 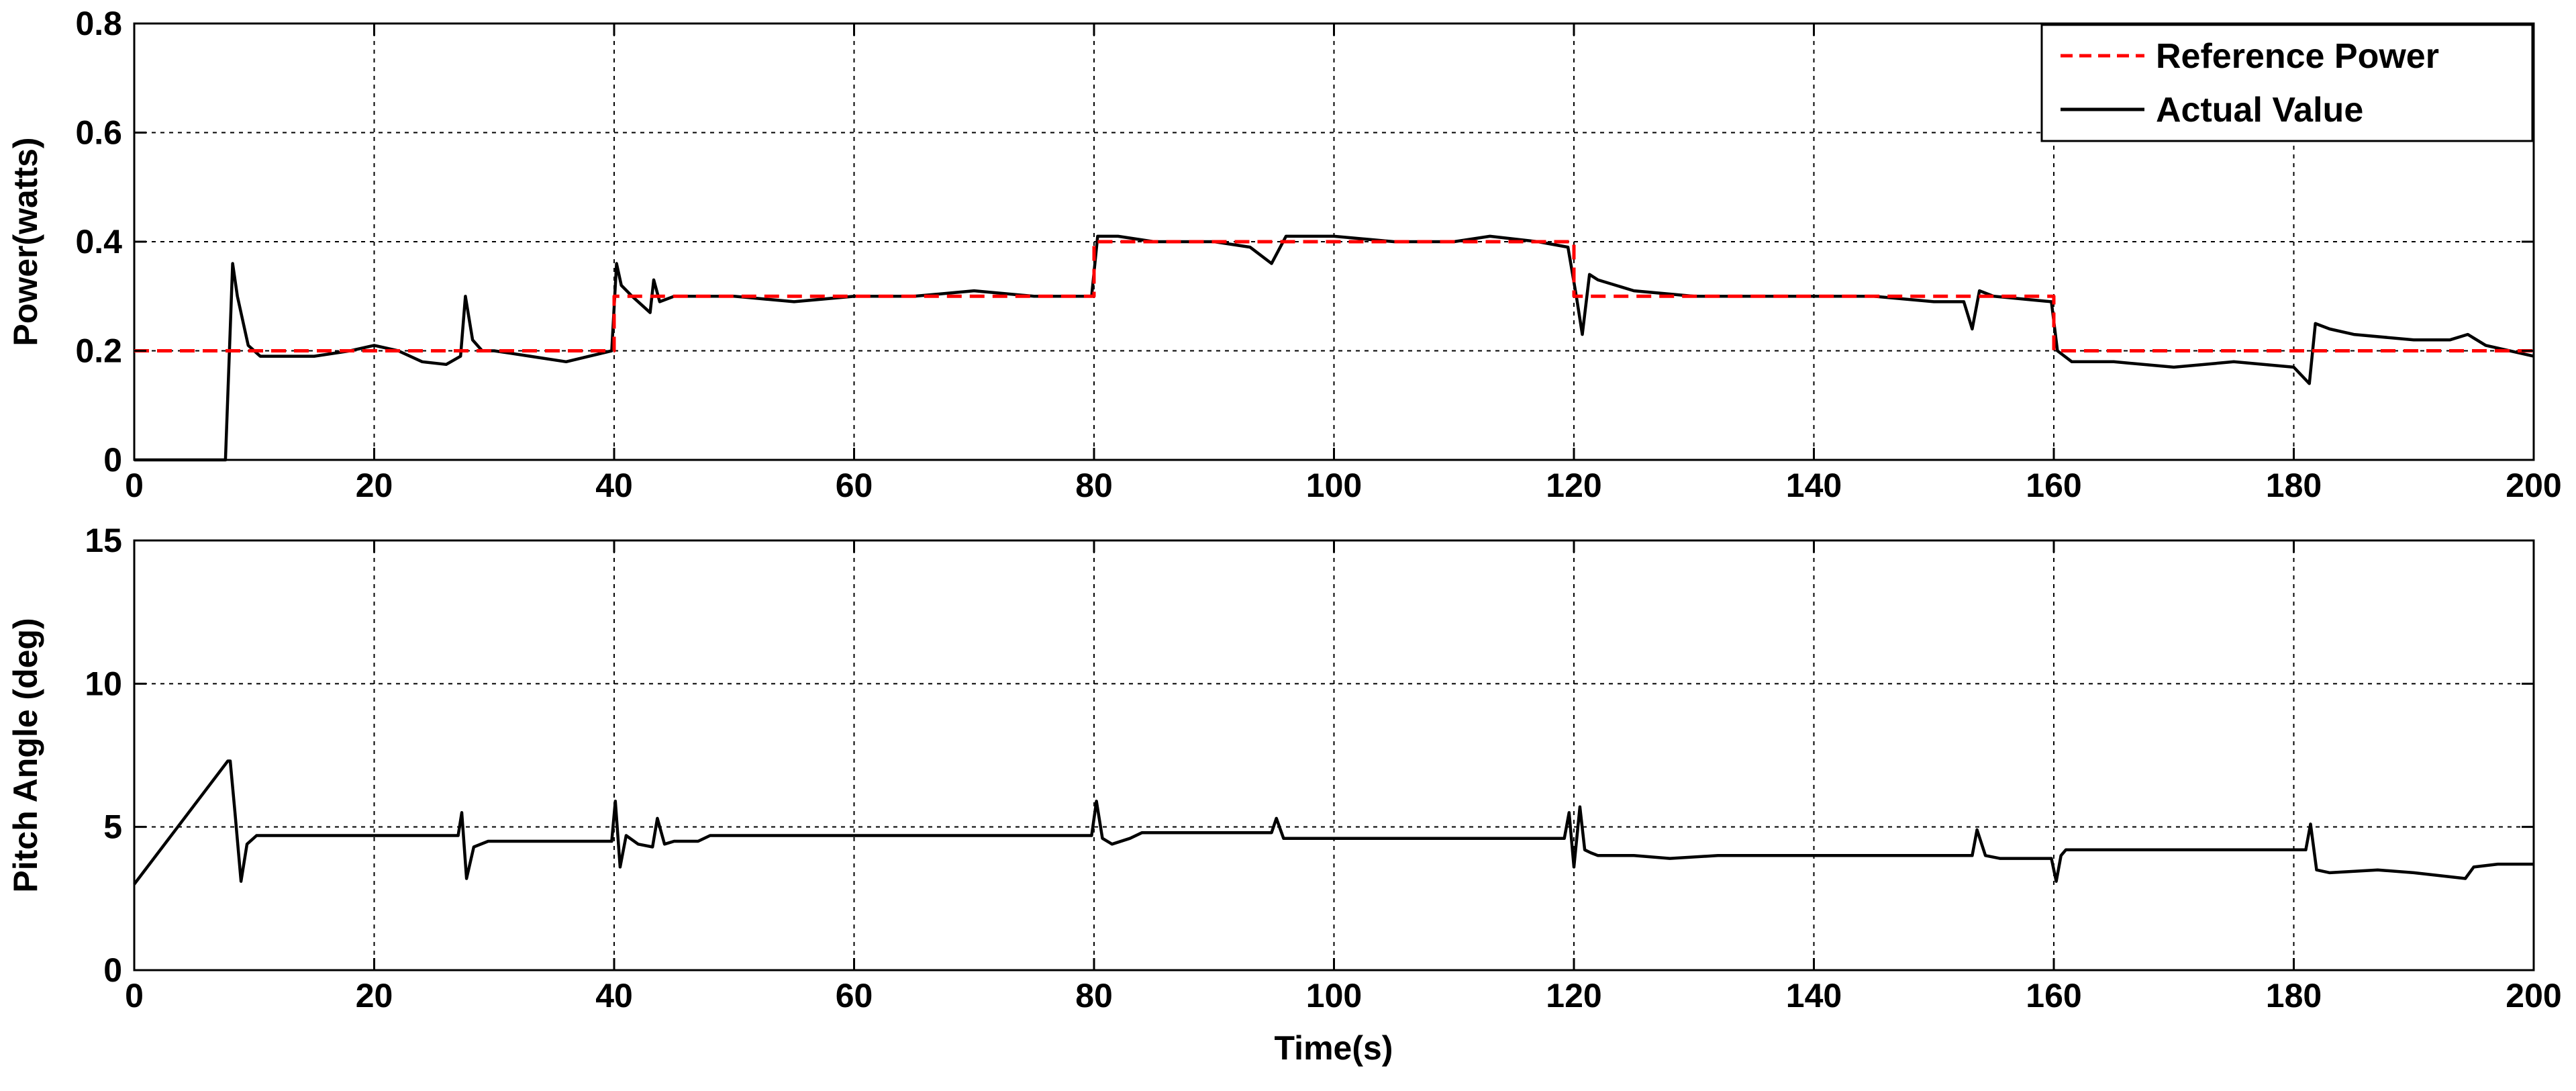 I want to click on power-y-tick-label: 0.8, so click(x=98, y=23).